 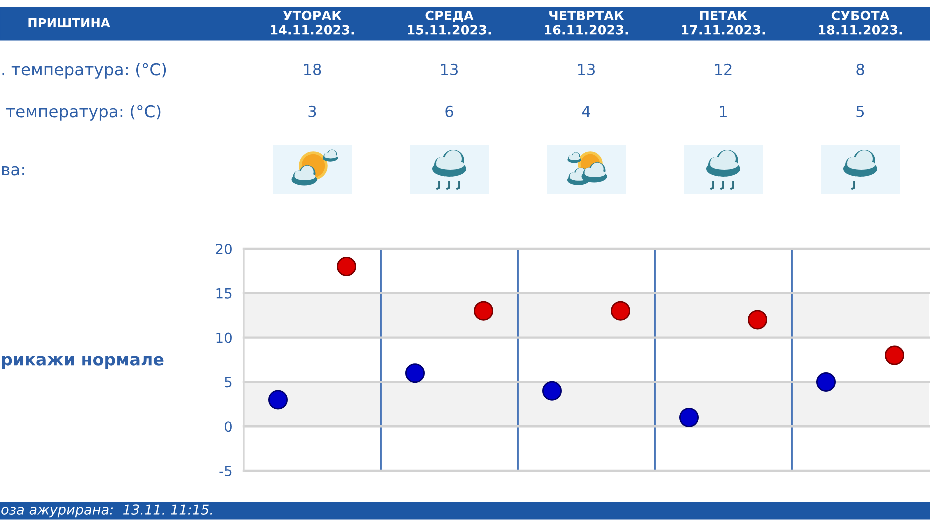 I want to click on text: температура: (°C), so click(x=83, y=113).